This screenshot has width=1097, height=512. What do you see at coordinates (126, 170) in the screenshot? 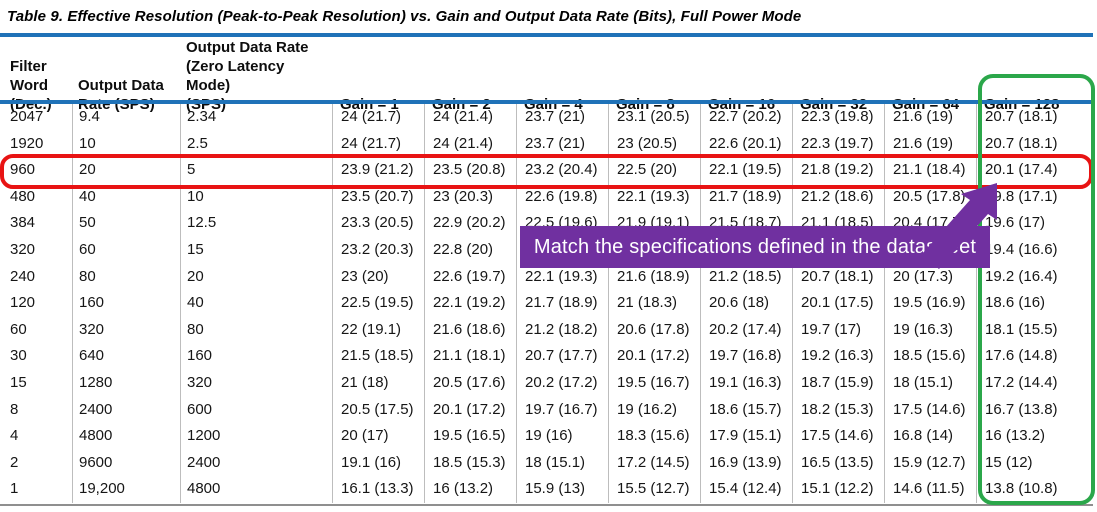
I see `table-cell: 20` at bounding box center [126, 170].